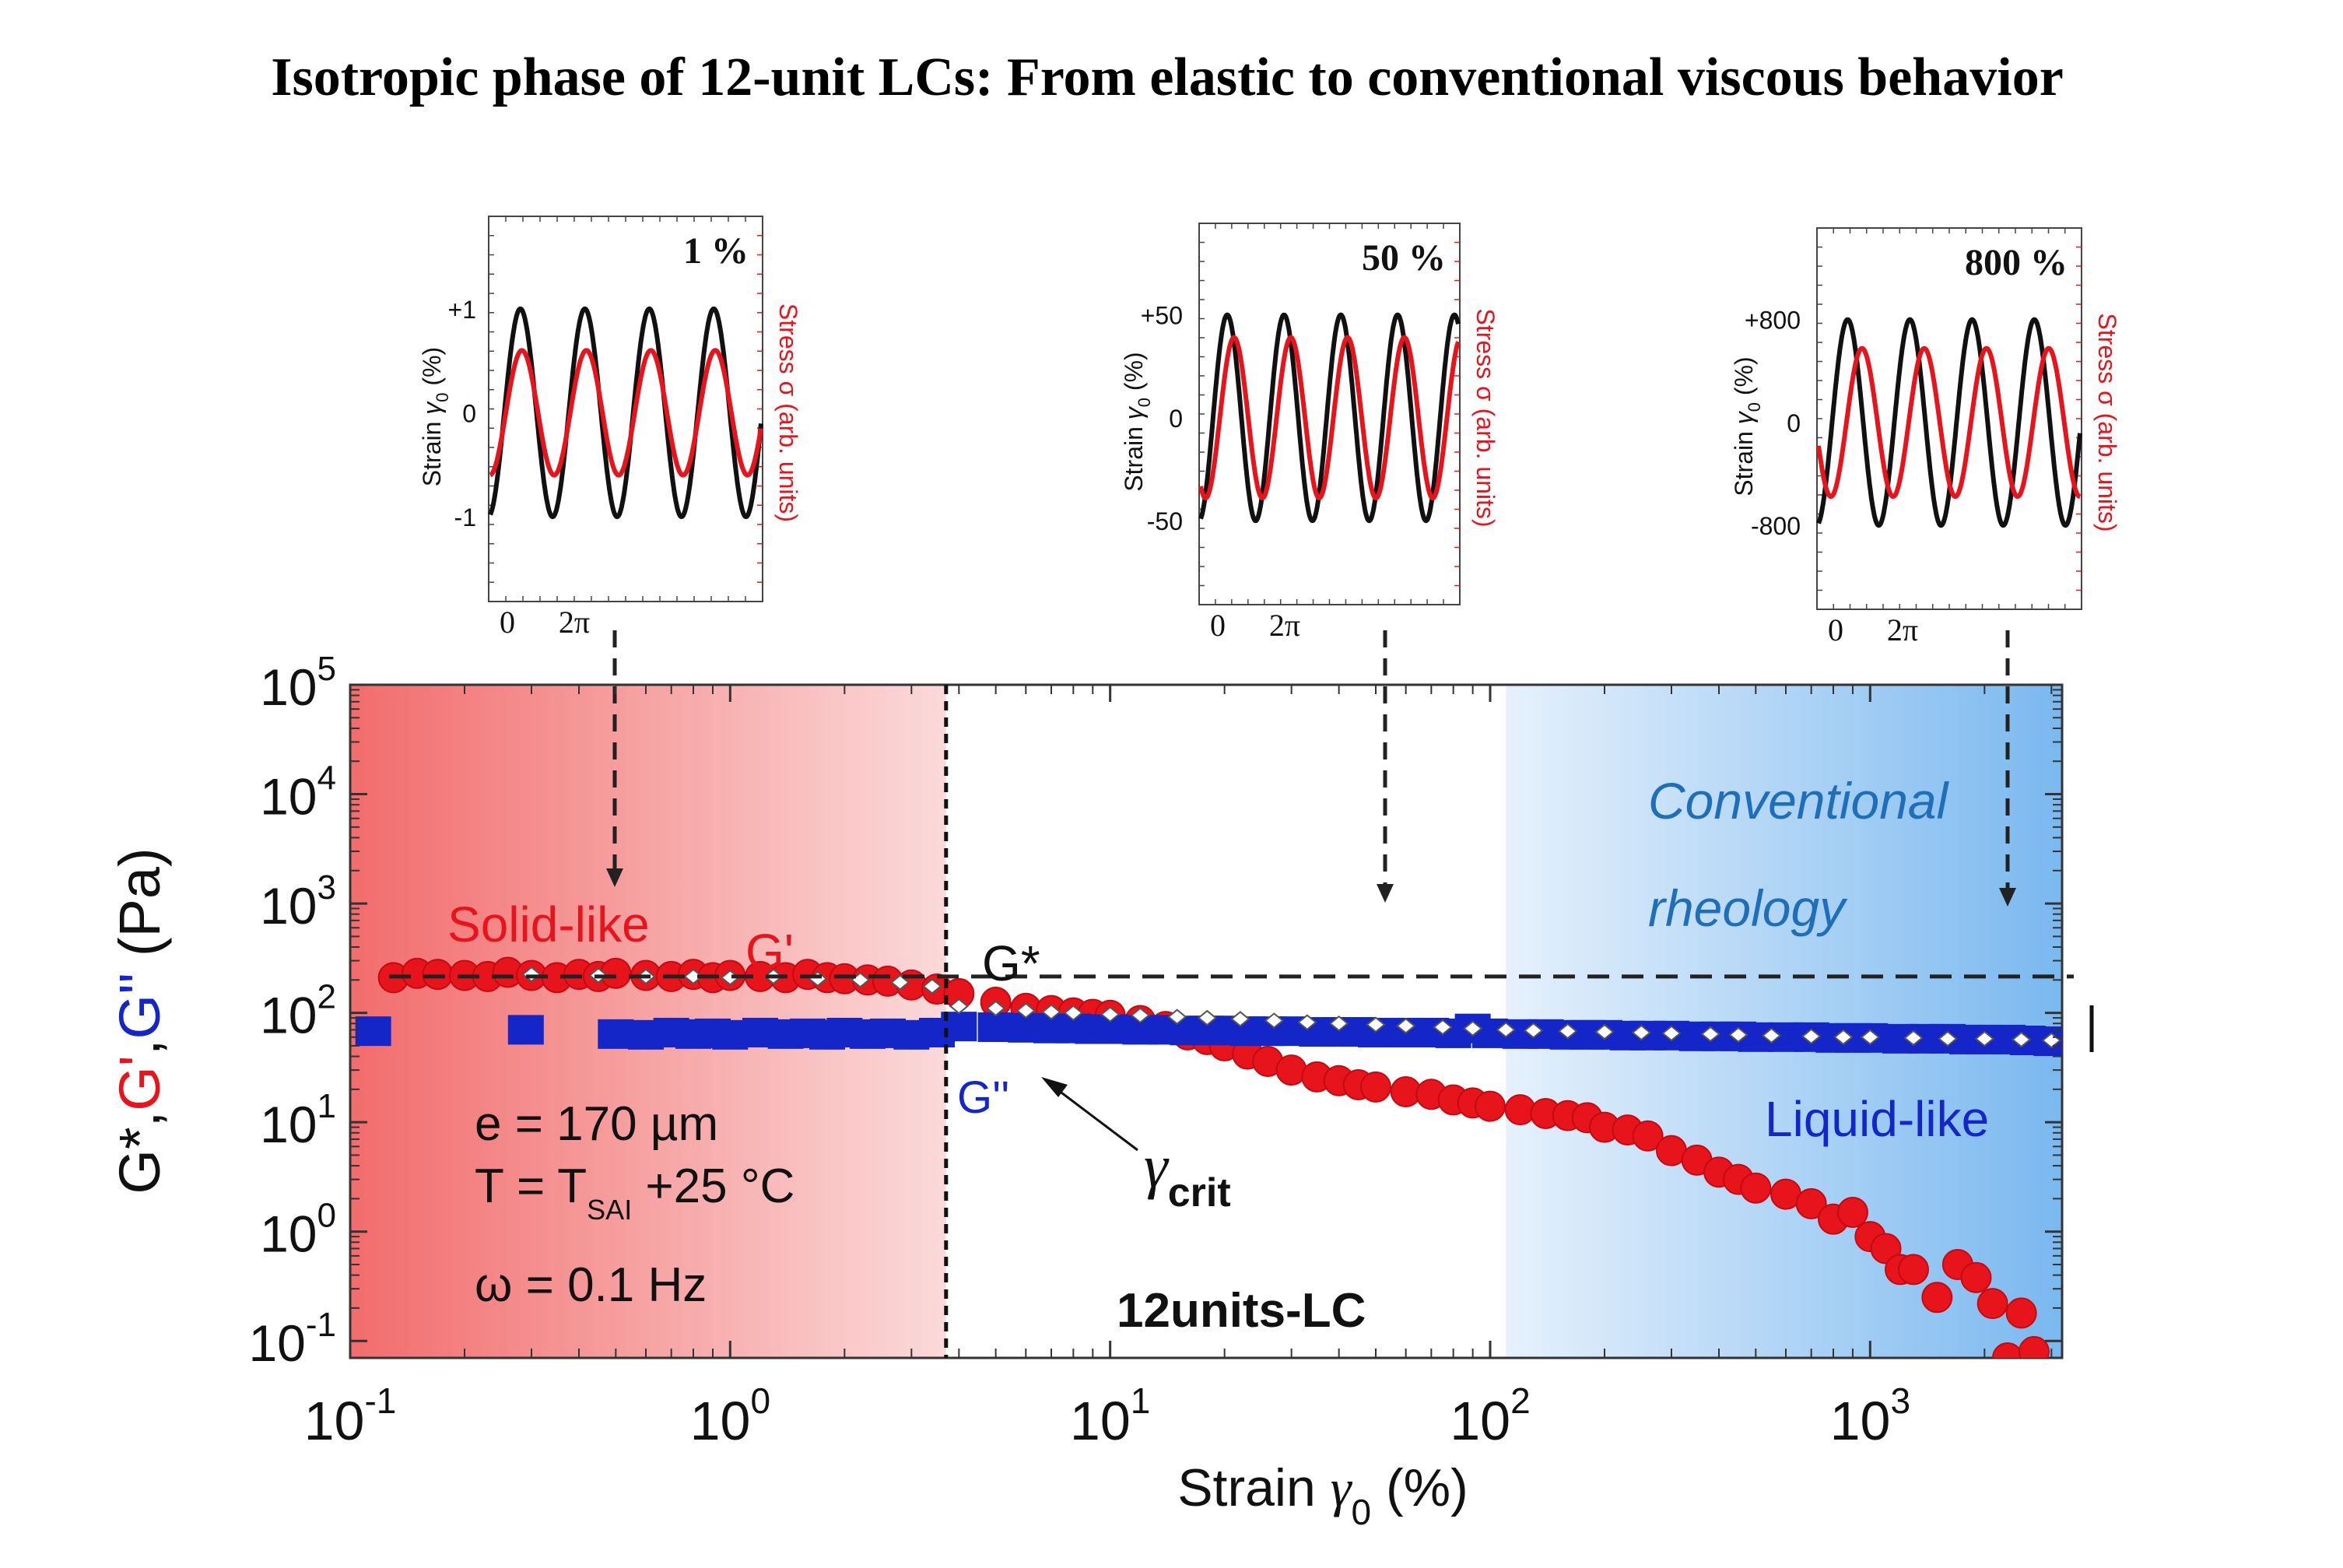  I want to click on inset-y-tick-label: -50, so click(1165, 521).